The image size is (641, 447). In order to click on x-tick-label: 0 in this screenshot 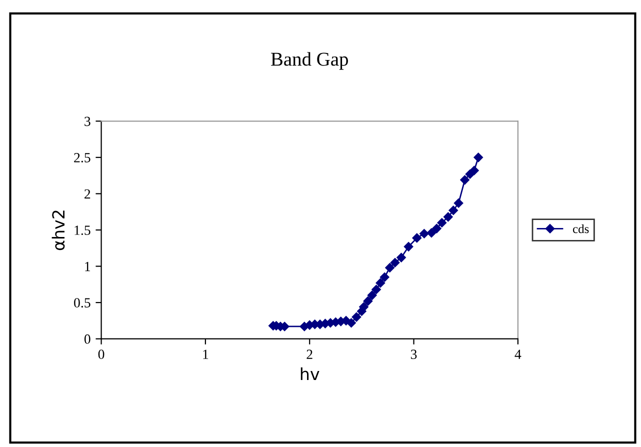, I will do `click(101, 355)`.